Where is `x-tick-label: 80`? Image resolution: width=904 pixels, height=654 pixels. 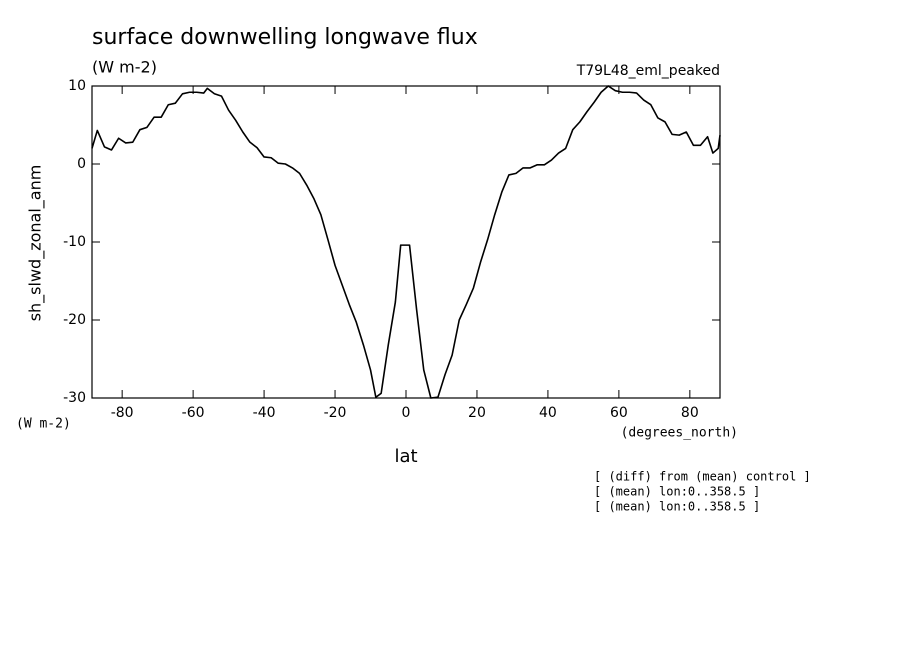
x-tick-label: 80 is located at coordinates (690, 413).